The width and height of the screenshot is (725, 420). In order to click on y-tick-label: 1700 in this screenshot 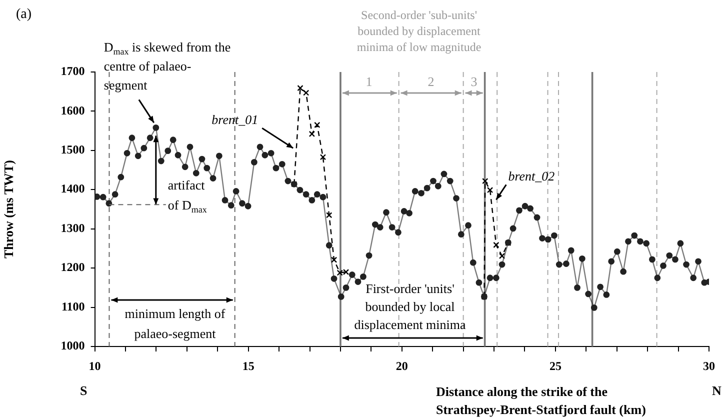, I will do `click(72, 71)`.